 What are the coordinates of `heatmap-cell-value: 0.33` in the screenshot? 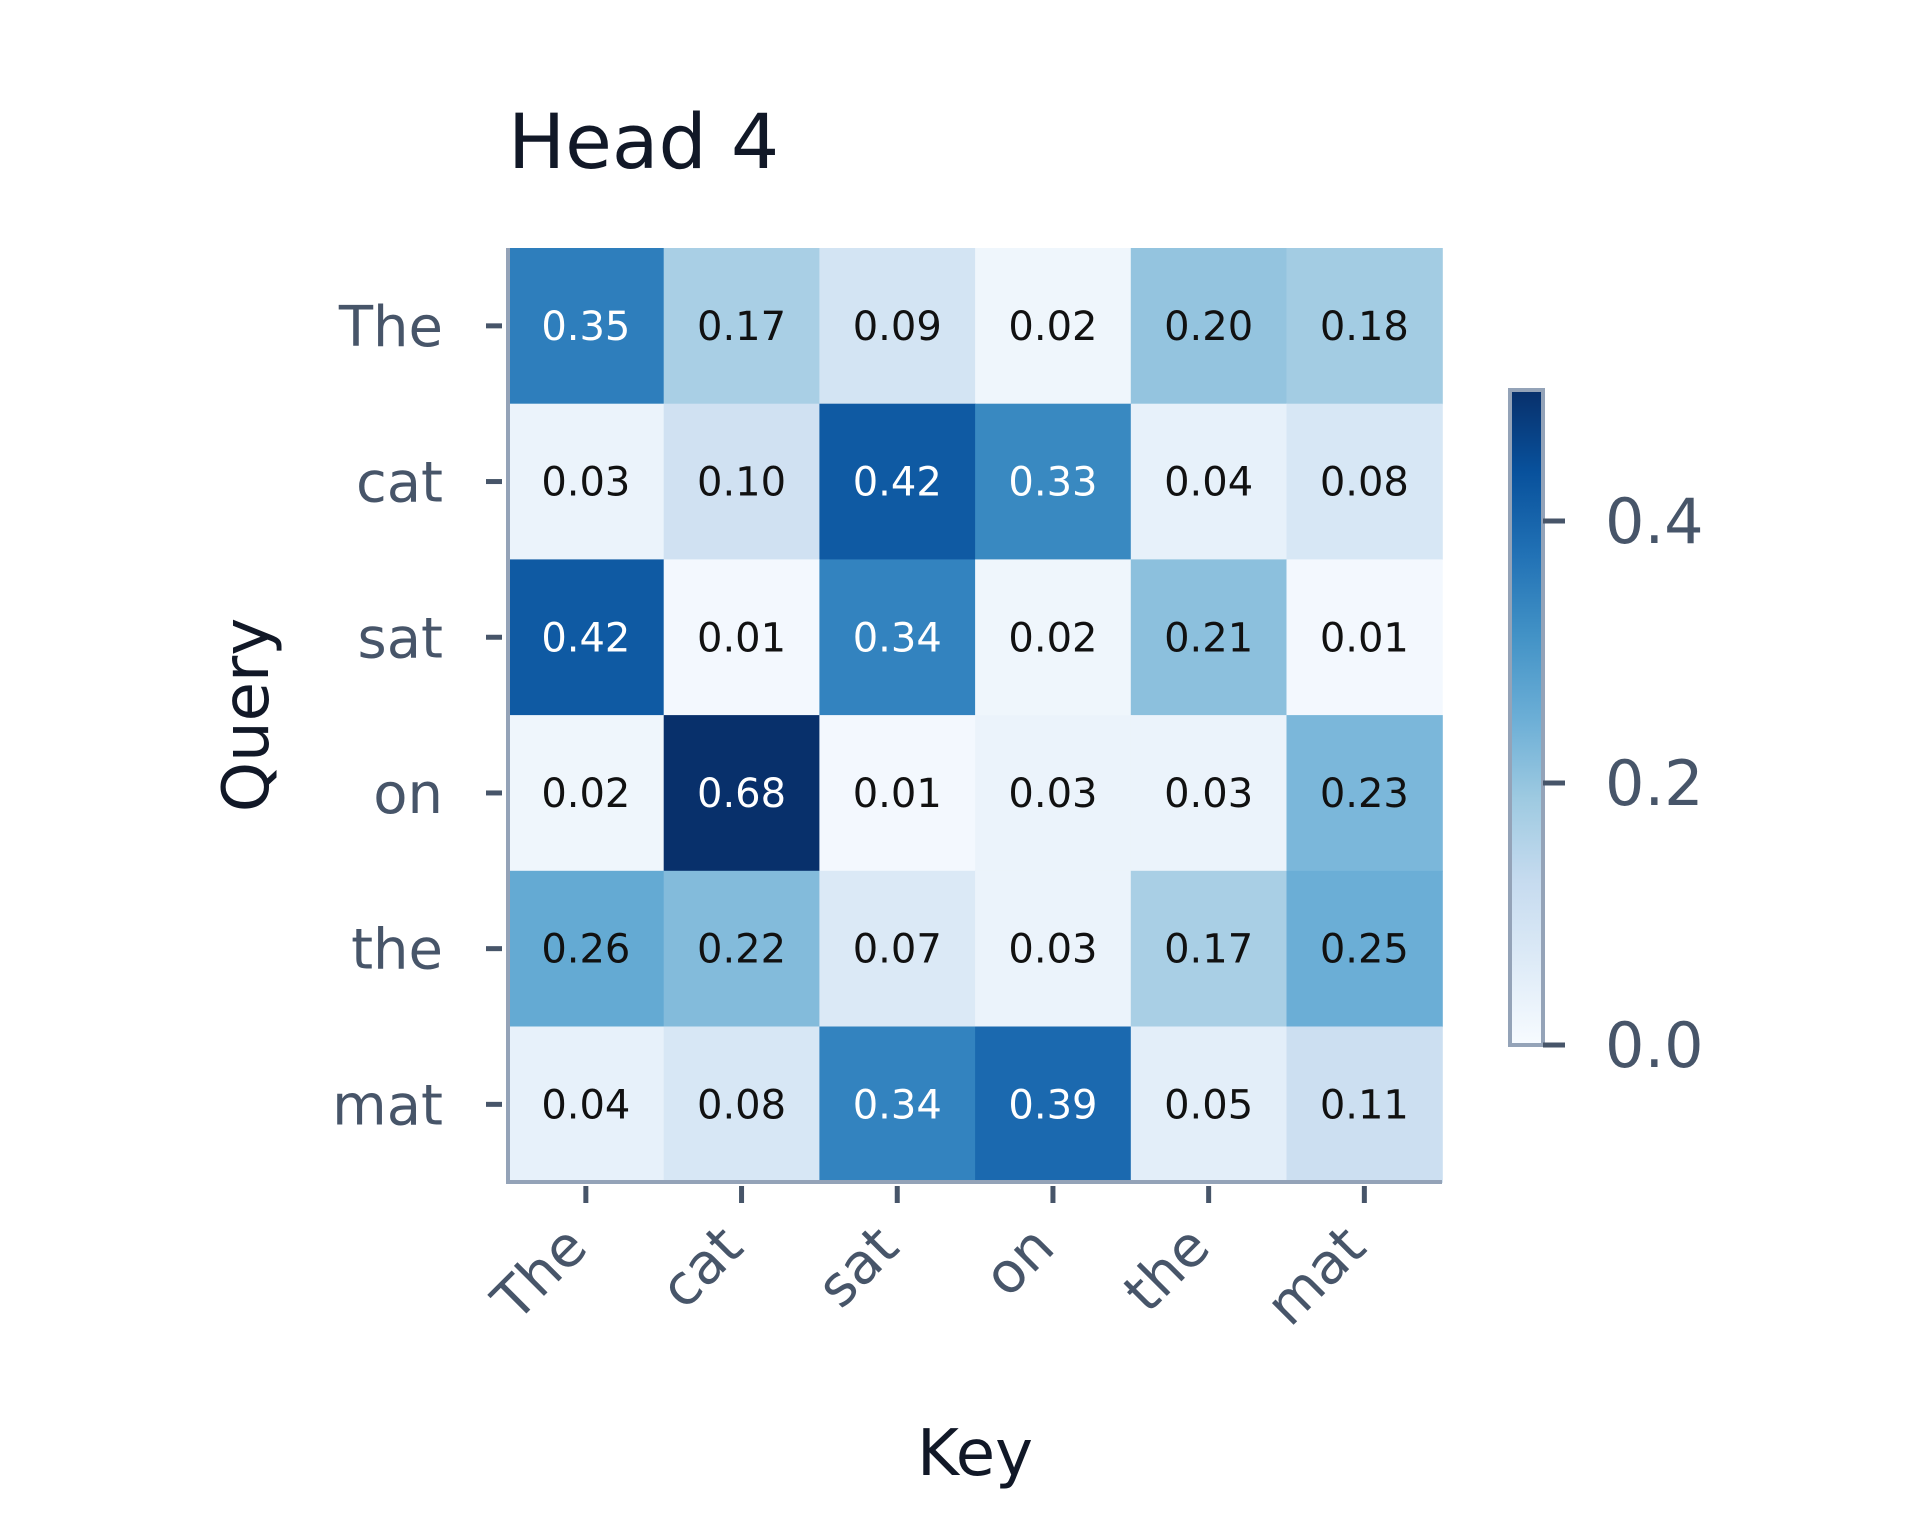 It's located at (1052, 483).